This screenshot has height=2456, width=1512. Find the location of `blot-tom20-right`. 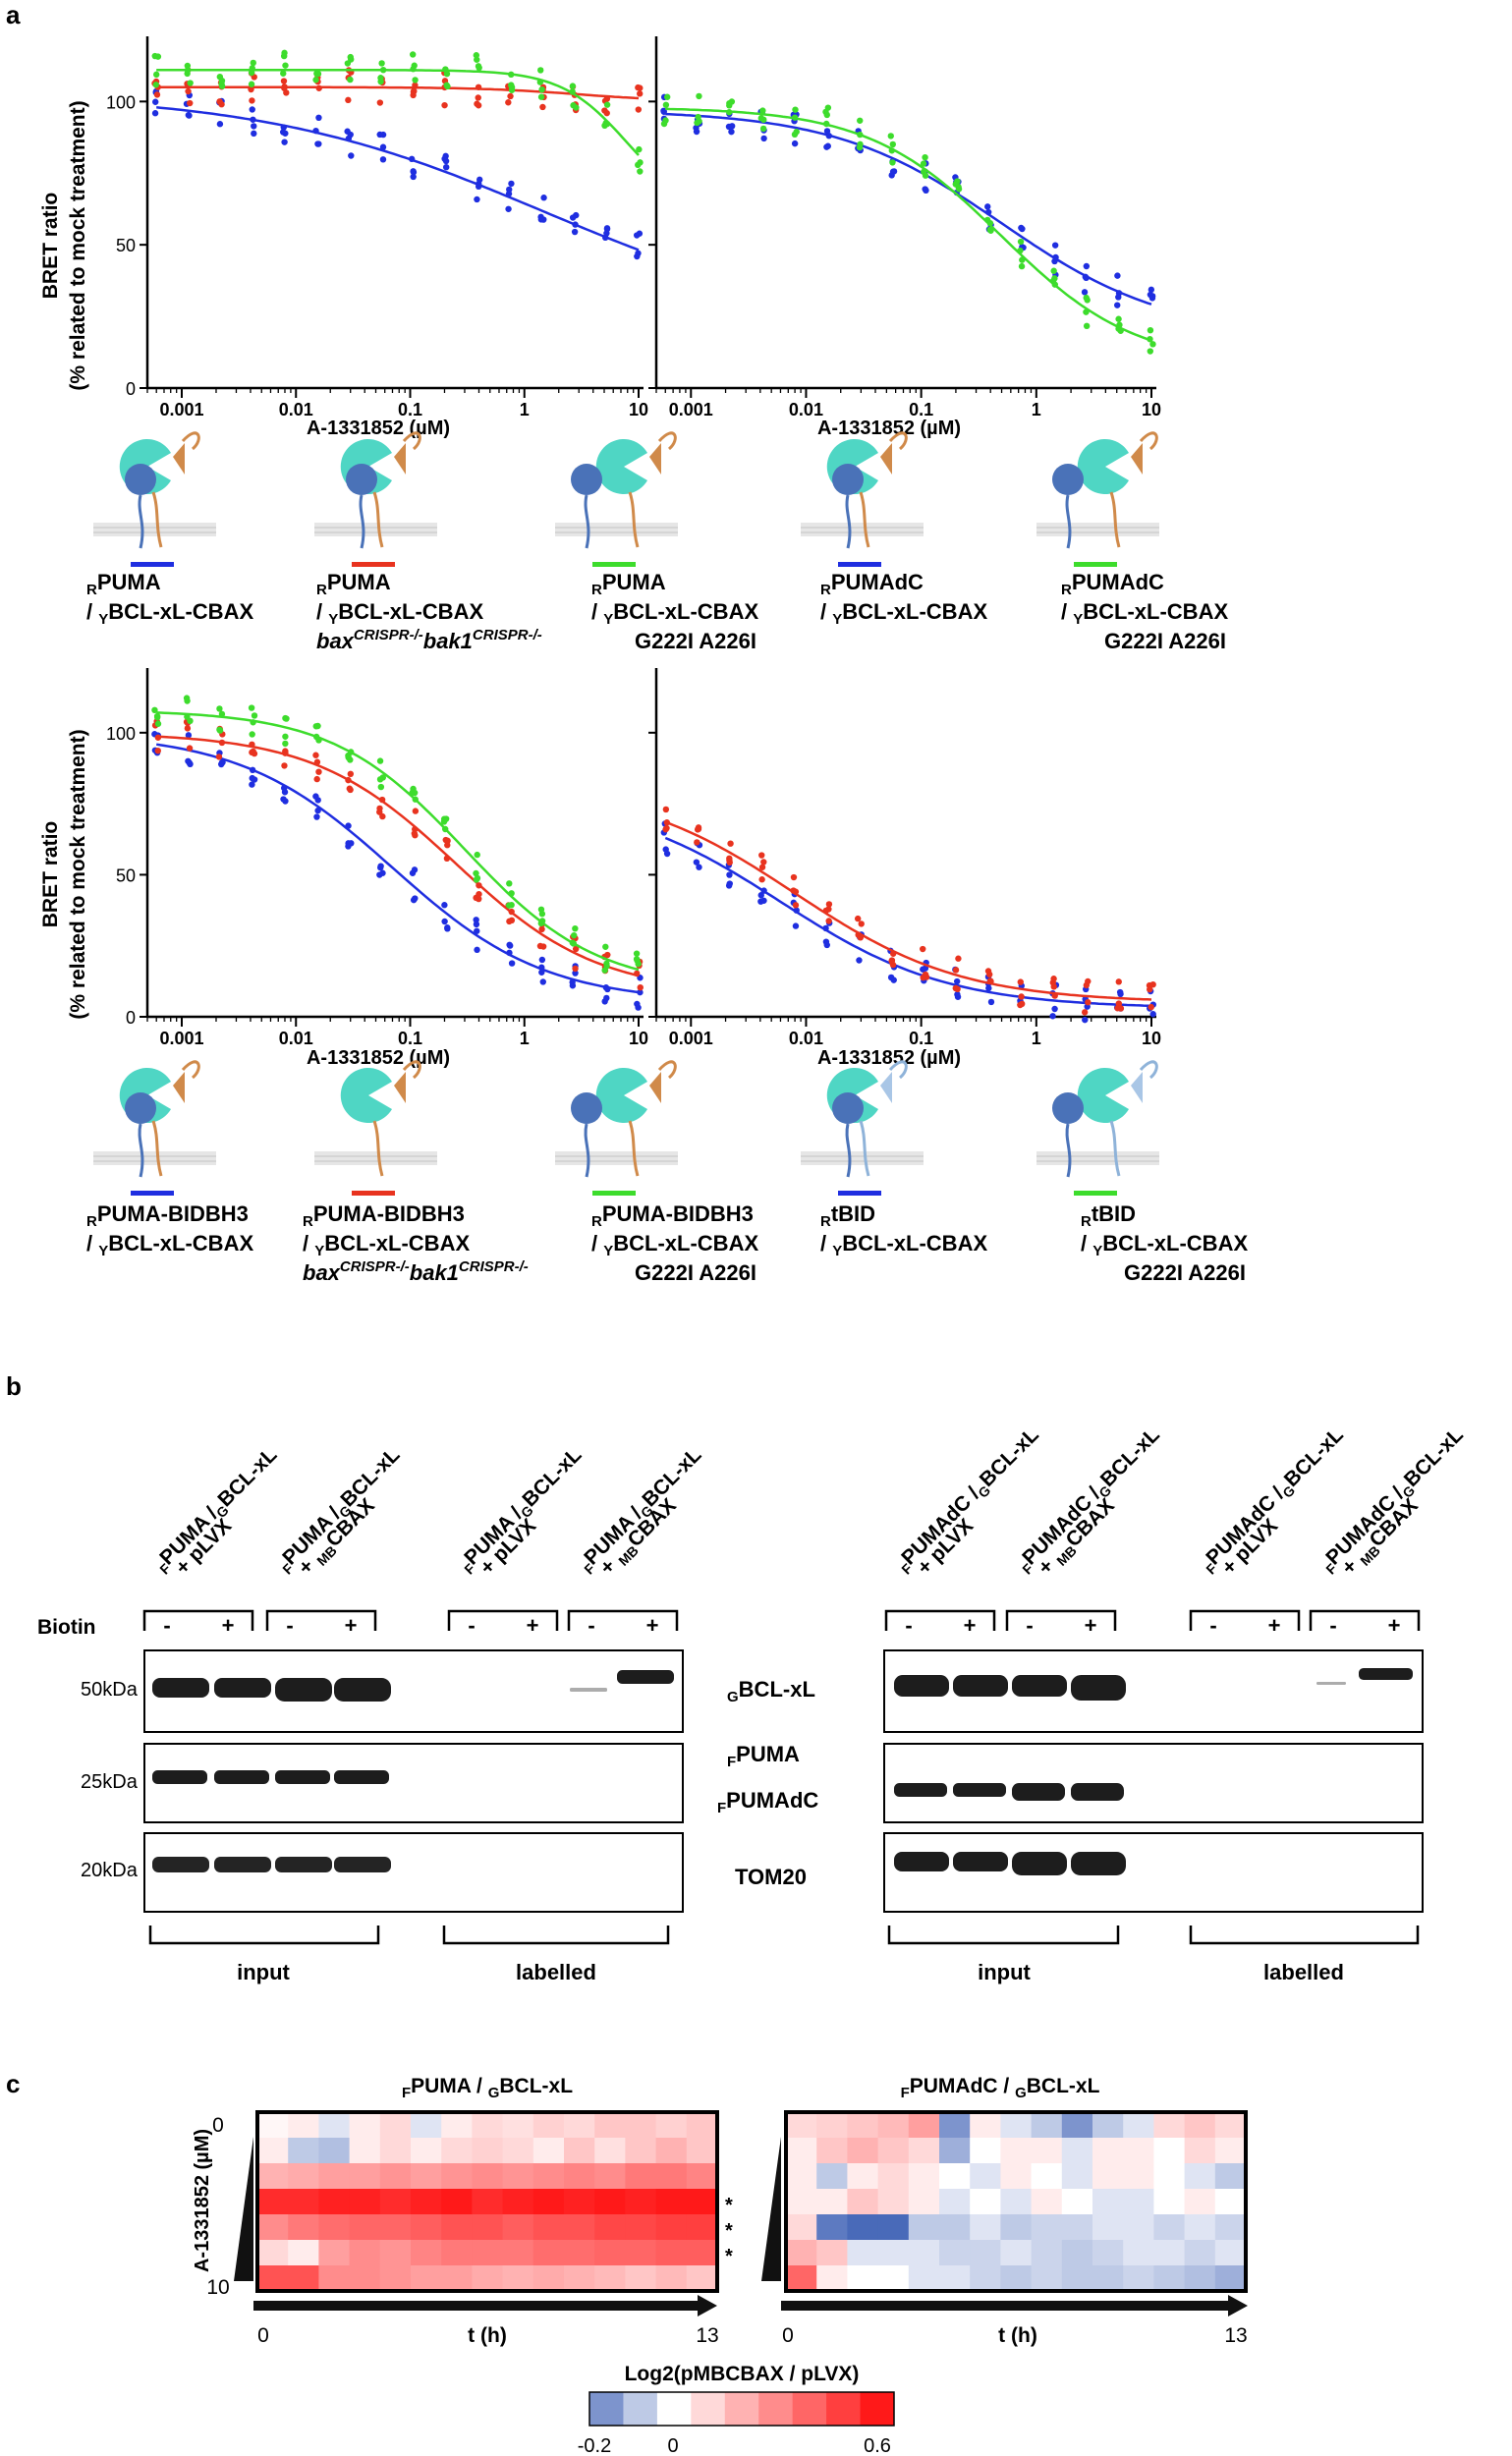

blot-tom20-right is located at coordinates (1153, 1872).